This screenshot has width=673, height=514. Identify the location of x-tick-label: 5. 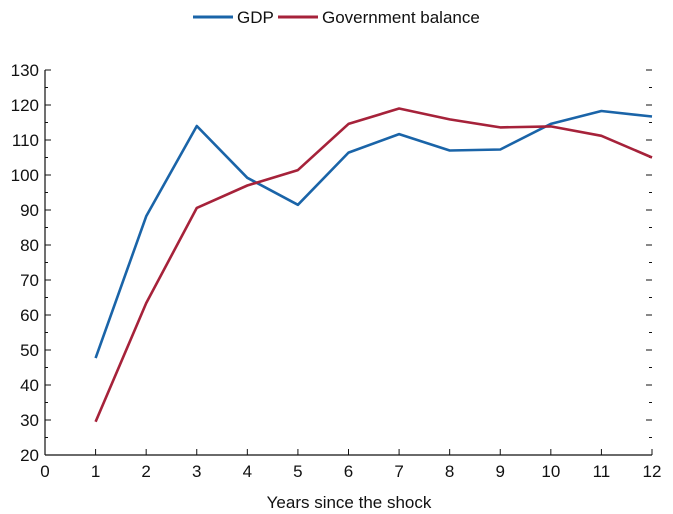
(297, 471).